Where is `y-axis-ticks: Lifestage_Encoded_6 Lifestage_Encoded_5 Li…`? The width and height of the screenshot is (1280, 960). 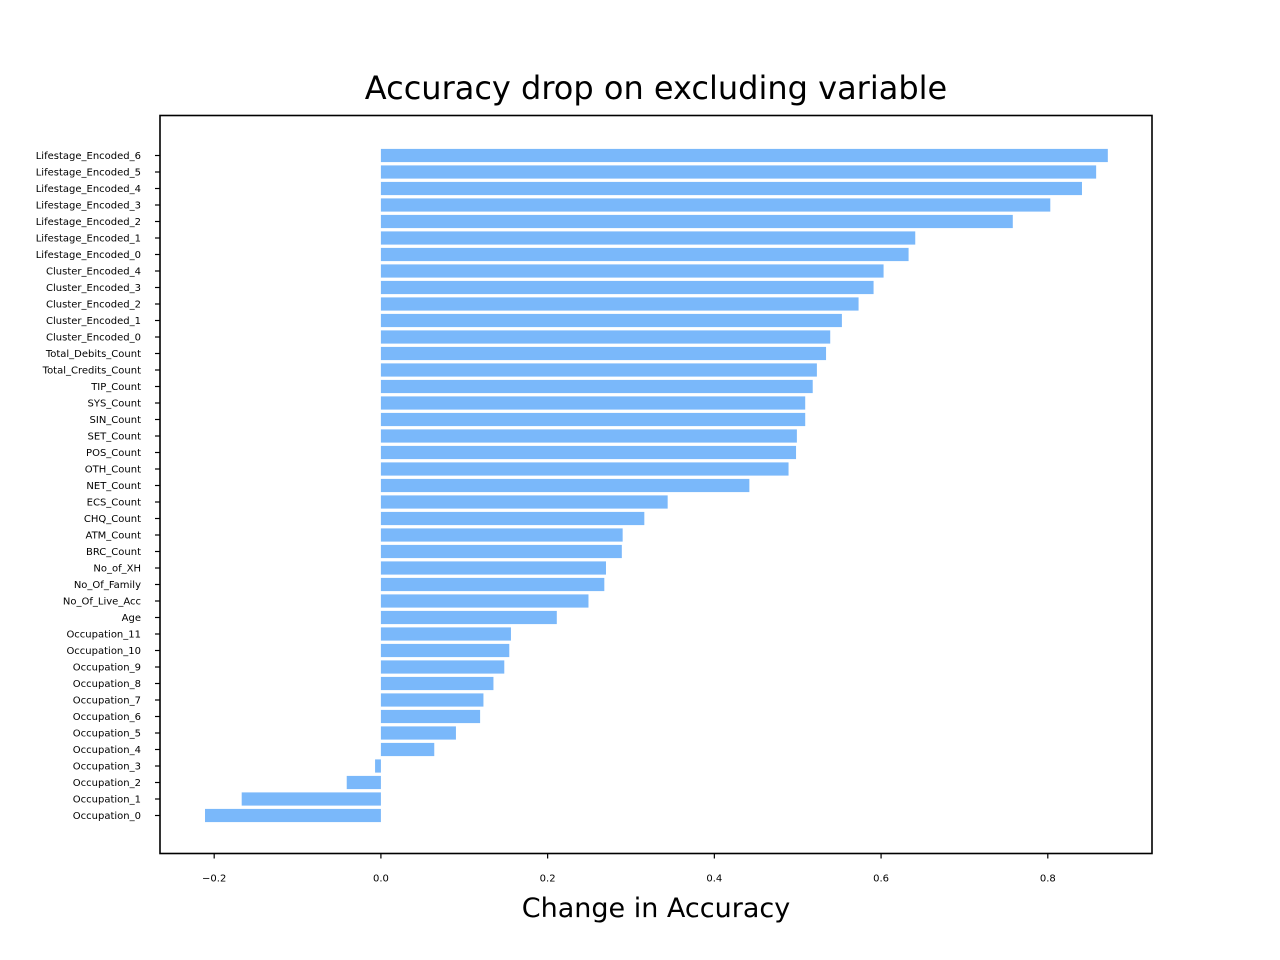
y-axis-ticks: Lifestage_Encoded_6 Lifestage_Encoded_5 Li… is located at coordinates (98, 486).